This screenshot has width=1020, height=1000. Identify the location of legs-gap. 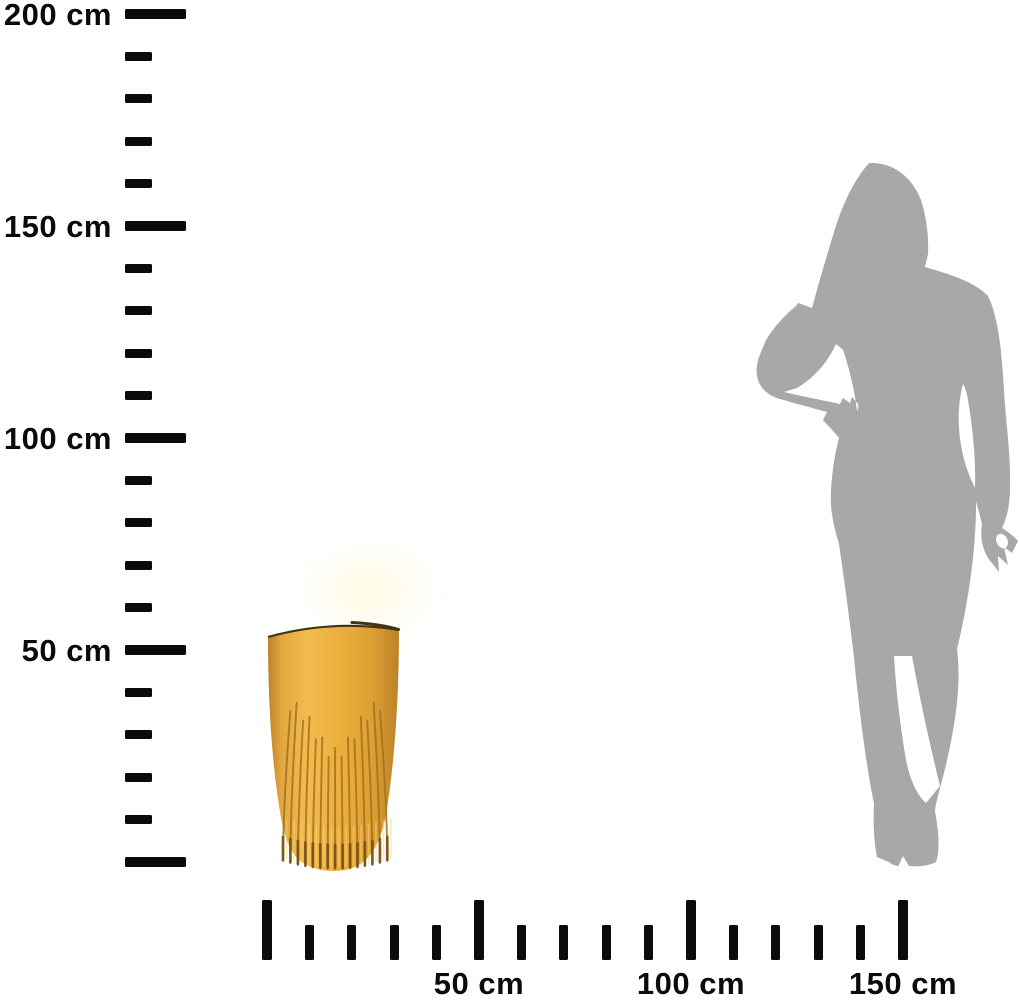
(917, 729).